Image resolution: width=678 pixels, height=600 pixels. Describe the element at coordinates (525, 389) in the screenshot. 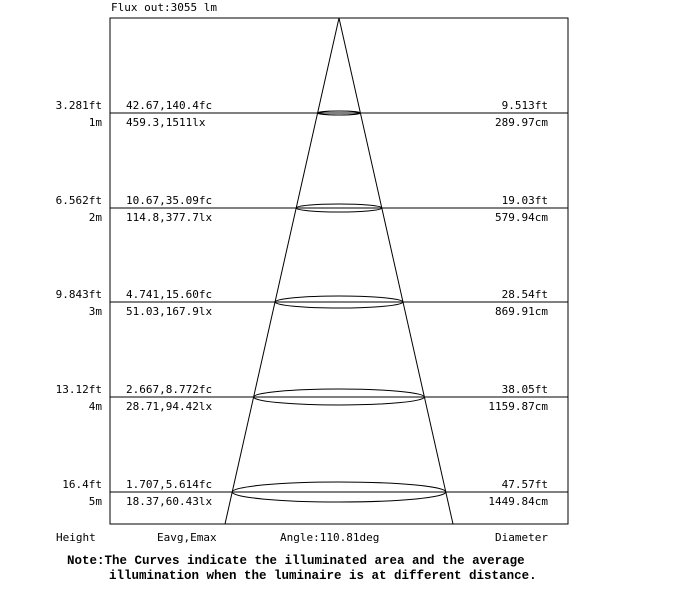

I see `diameter-ft-label: 38.05ft` at that location.